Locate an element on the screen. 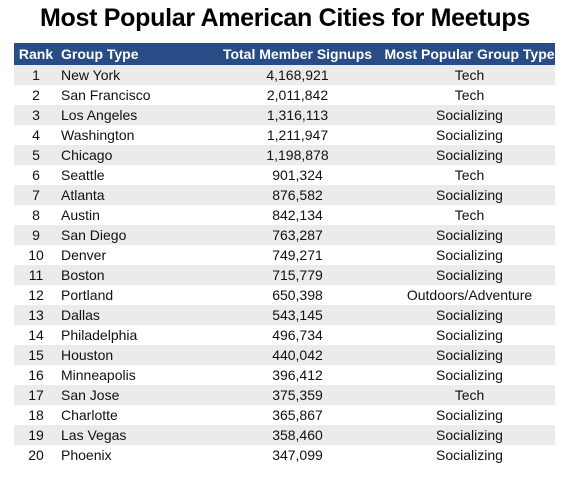 Image resolution: width=570 pixels, height=479 pixels. cell-total-member-signups: 650,398 is located at coordinates (297, 295).